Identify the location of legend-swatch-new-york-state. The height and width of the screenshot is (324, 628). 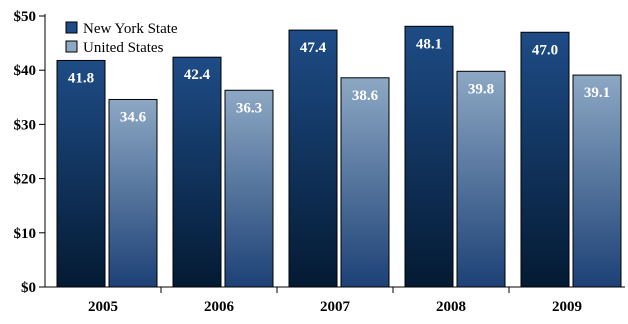
(71, 27).